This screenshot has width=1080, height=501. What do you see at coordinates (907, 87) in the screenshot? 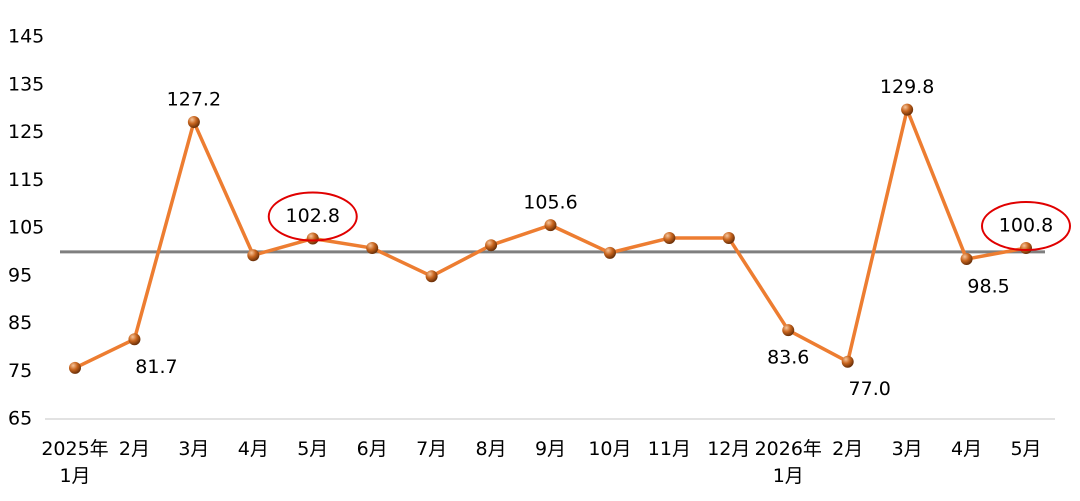
I see `data-label: 129.8` at bounding box center [907, 87].